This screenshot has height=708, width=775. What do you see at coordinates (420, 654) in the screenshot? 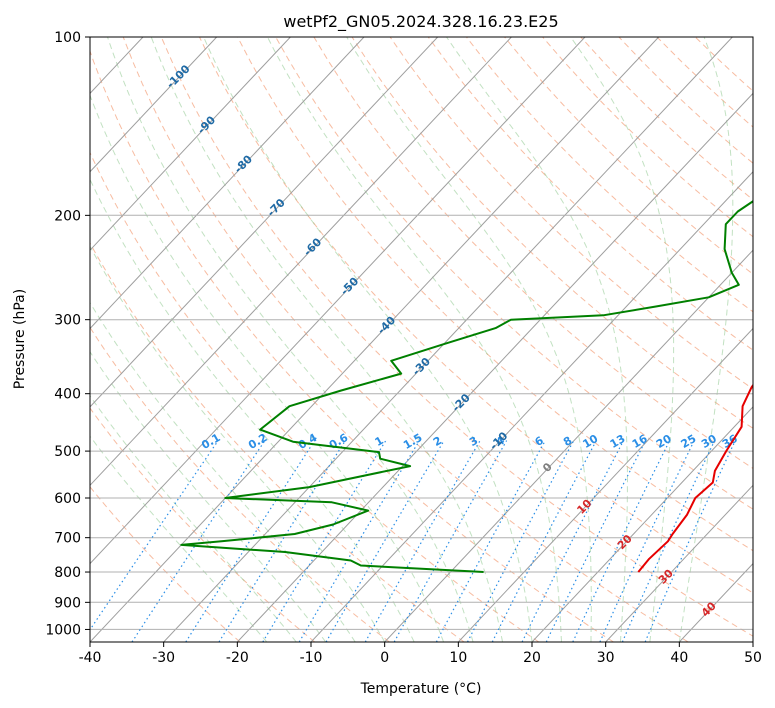
I see `x-axis: -40 -30 -20 -10 0 10 20 30 40 50` at bounding box center [420, 654].